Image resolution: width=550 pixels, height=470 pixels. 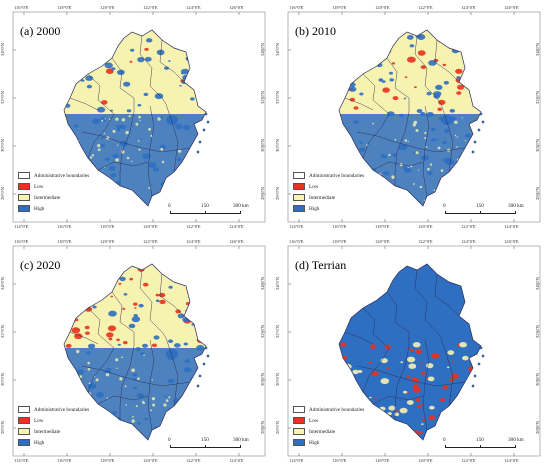 I want to click on region-fill, so click(x=410, y=352).